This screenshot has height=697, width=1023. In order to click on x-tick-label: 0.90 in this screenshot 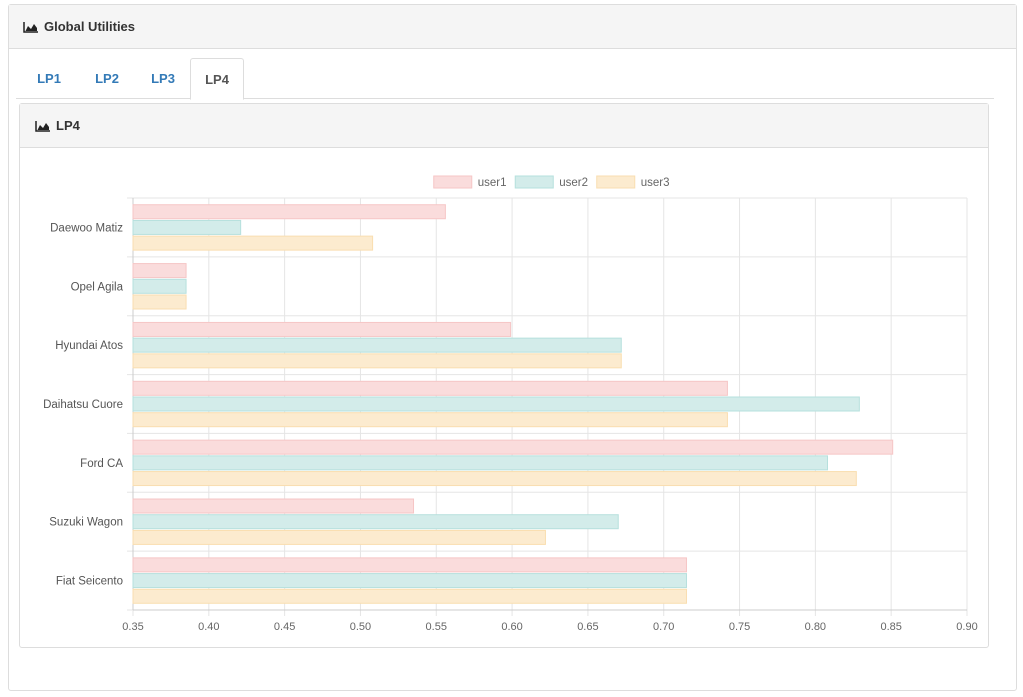, I will do `click(966, 627)`.